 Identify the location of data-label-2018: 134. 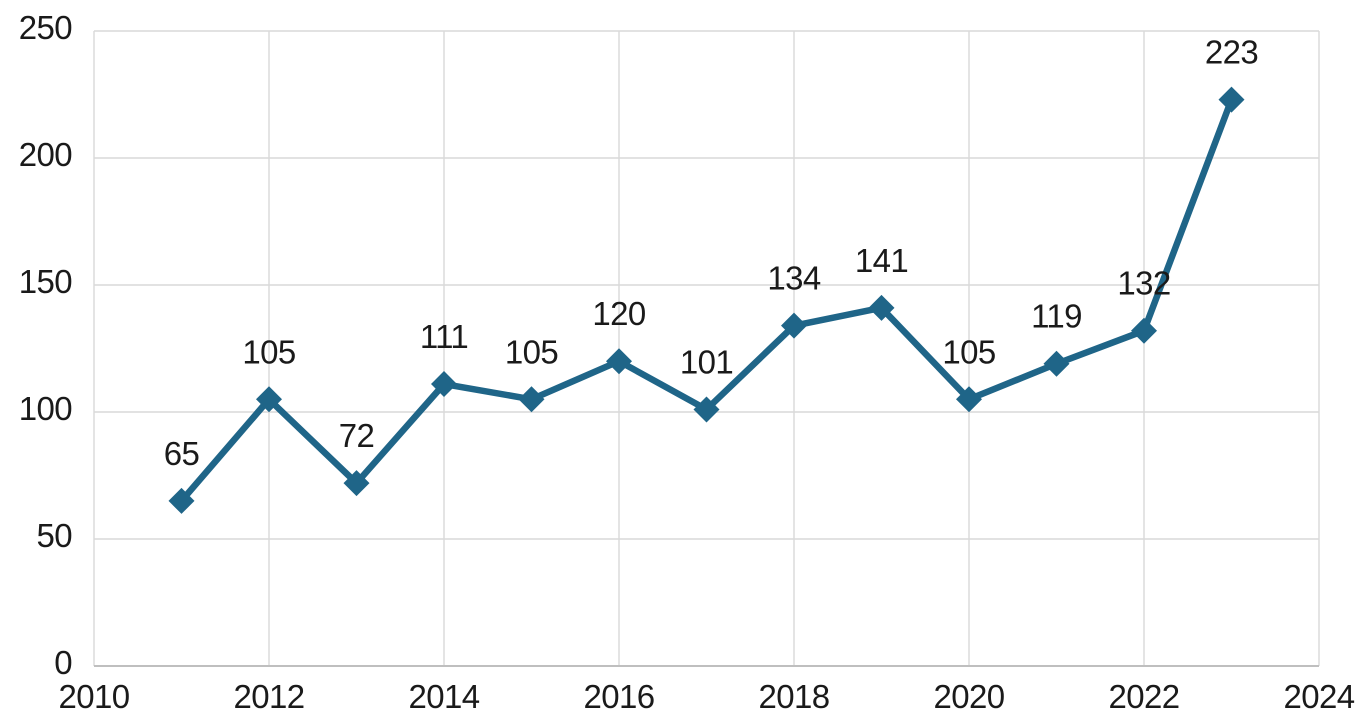
(794, 278).